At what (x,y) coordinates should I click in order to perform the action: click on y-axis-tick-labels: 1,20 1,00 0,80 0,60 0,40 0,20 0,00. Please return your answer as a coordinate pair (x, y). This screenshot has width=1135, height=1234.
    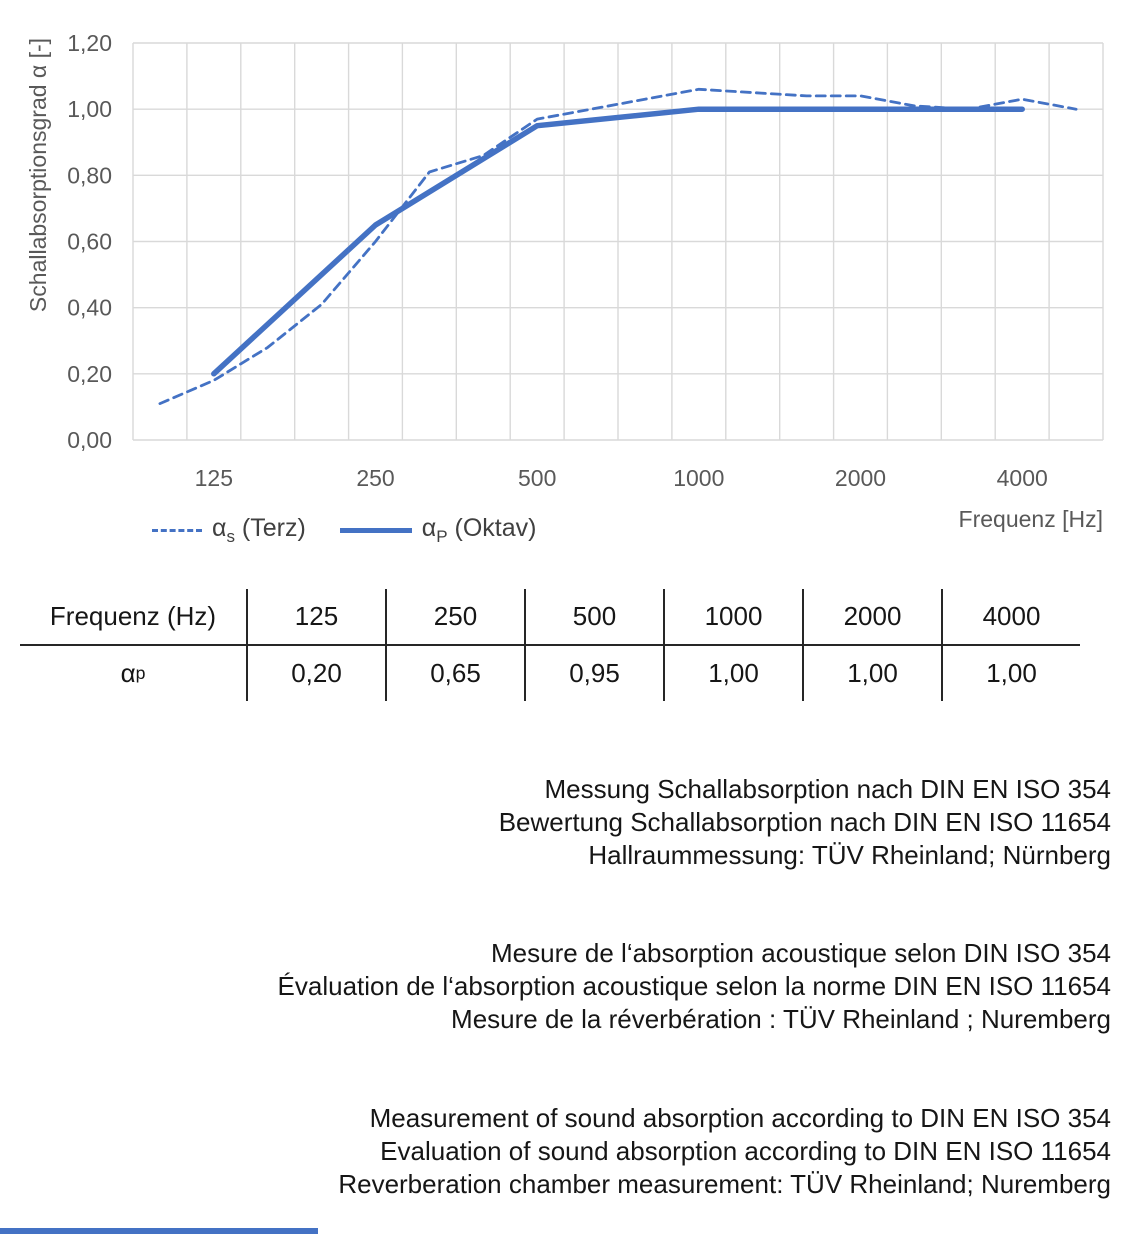
    Looking at the image, I should click on (89, 241).